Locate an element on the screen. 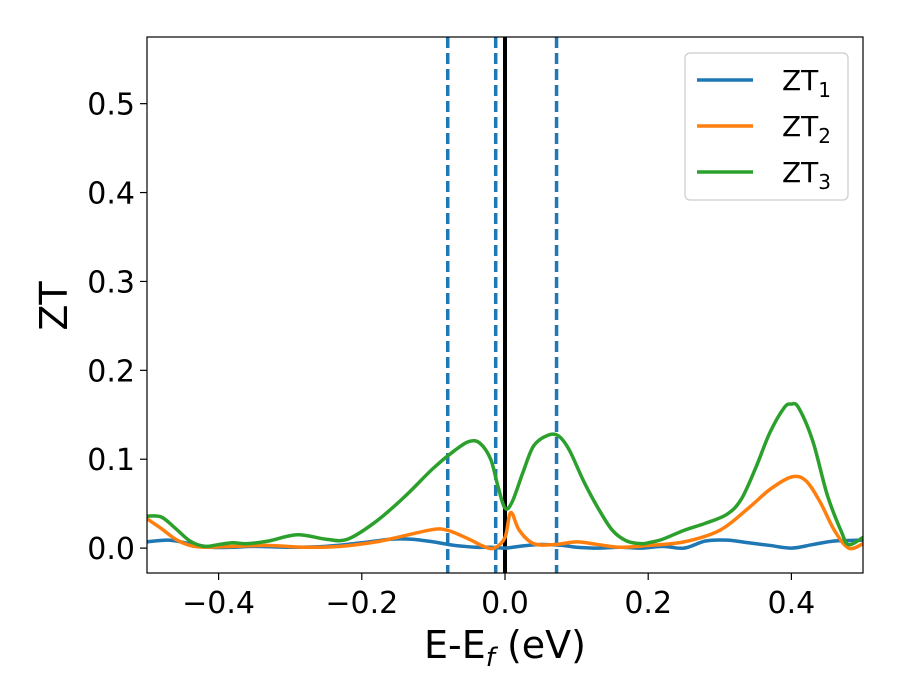  y-axis-label: ZT is located at coordinates (54, 306).